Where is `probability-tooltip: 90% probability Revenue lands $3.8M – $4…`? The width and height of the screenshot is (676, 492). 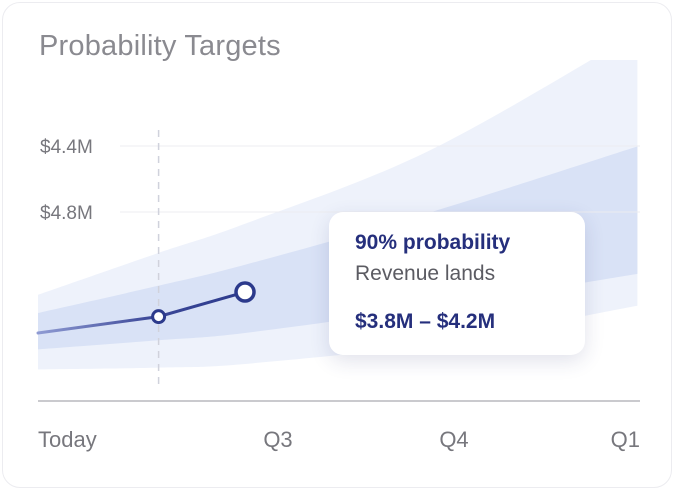
probability-tooltip: 90% probability Revenue lands $3.8M – $4… is located at coordinates (457, 283).